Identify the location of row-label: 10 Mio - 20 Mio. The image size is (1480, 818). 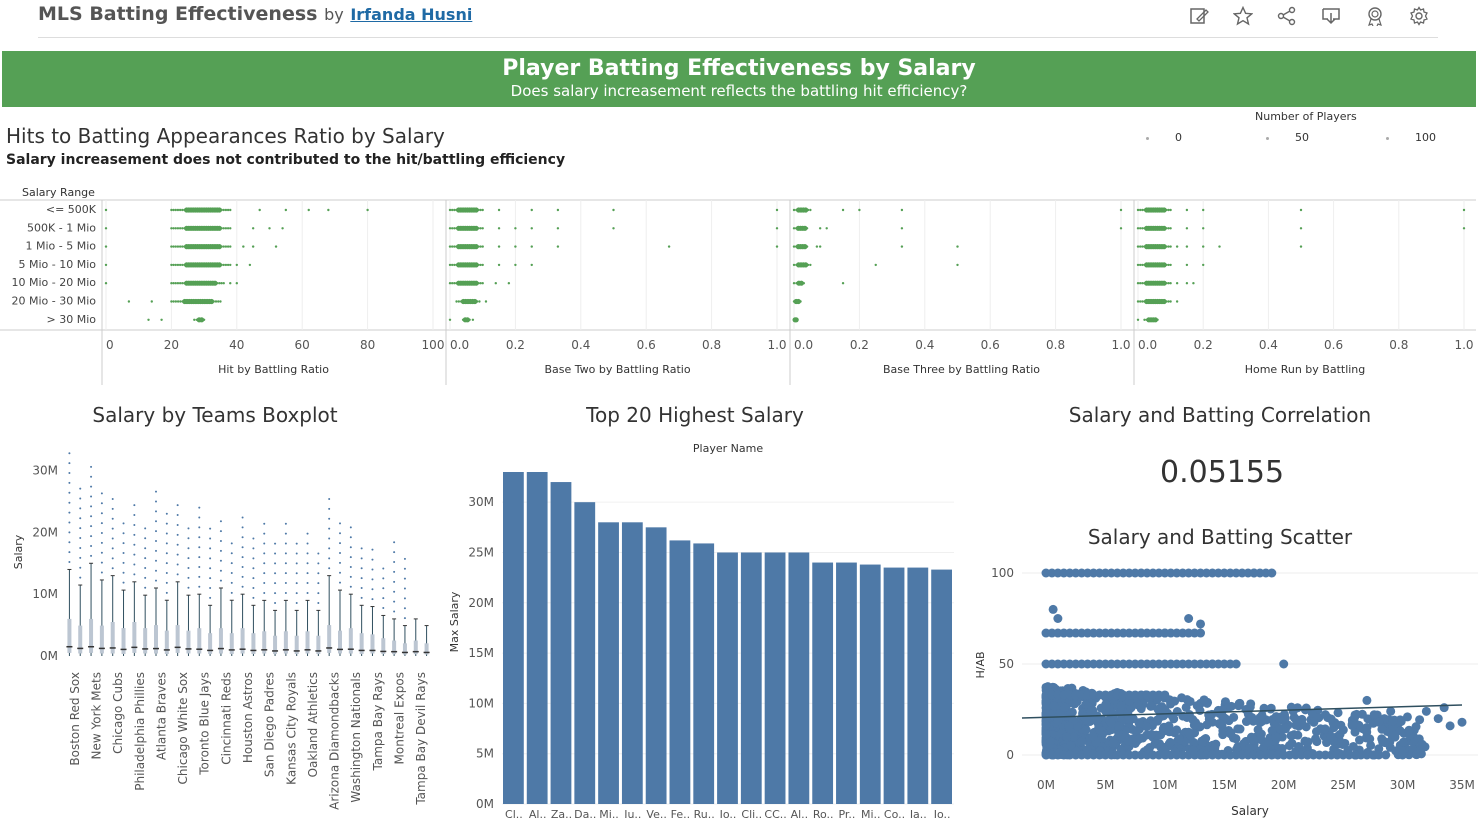
(53, 282).